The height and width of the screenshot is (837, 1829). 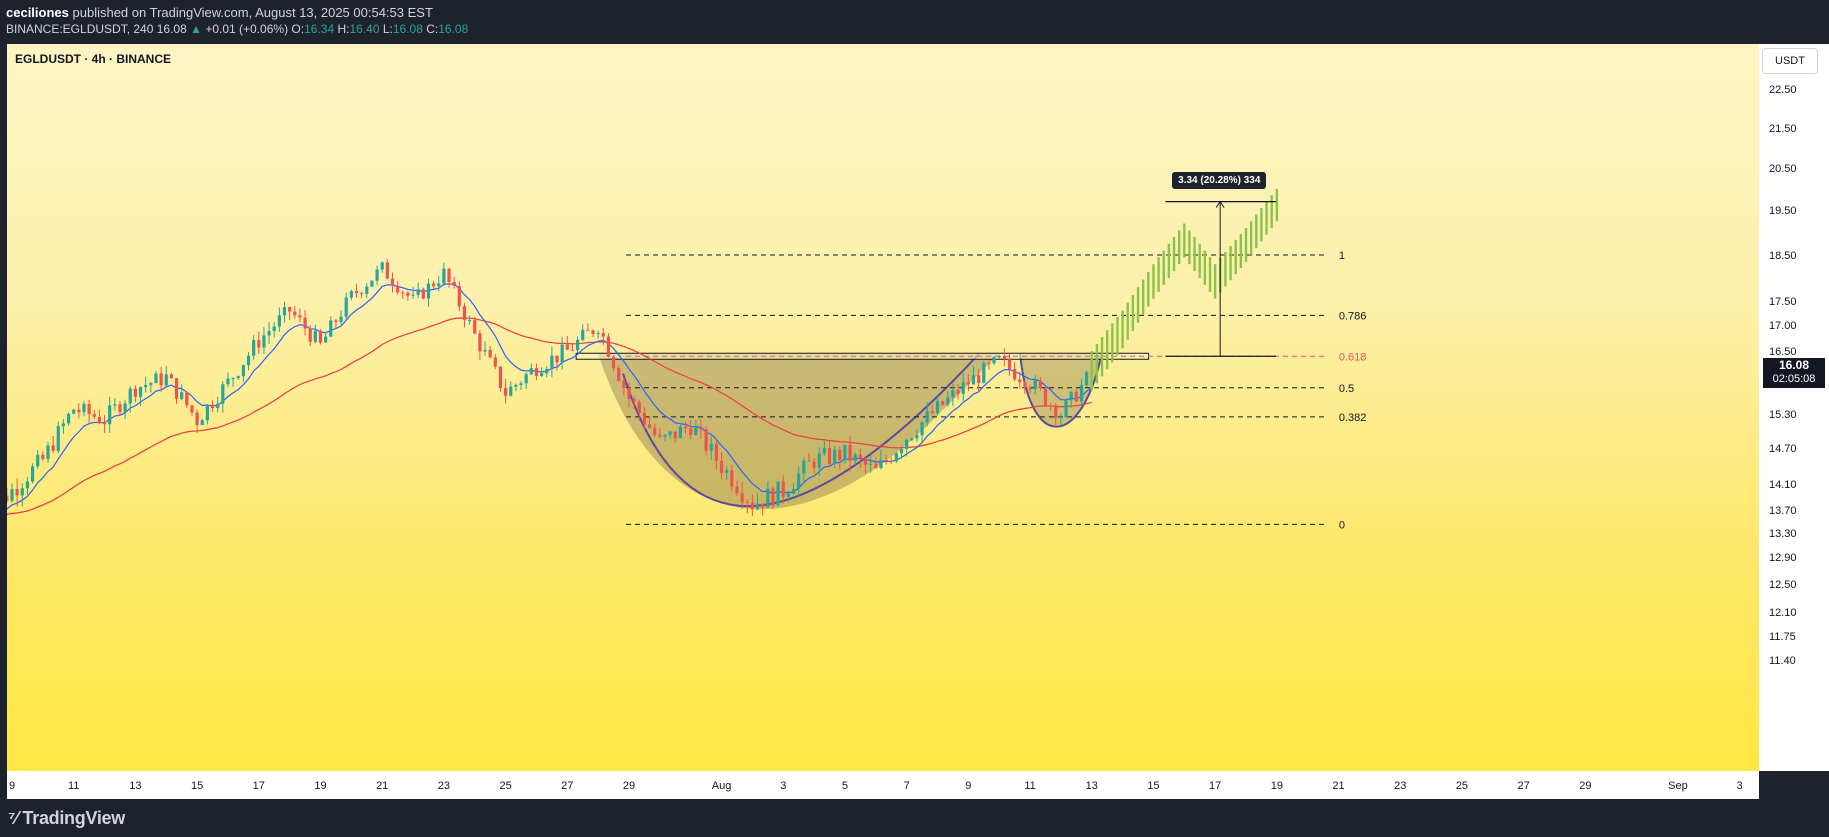 I want to click on close-label: C:, so click(x=432, y=29).